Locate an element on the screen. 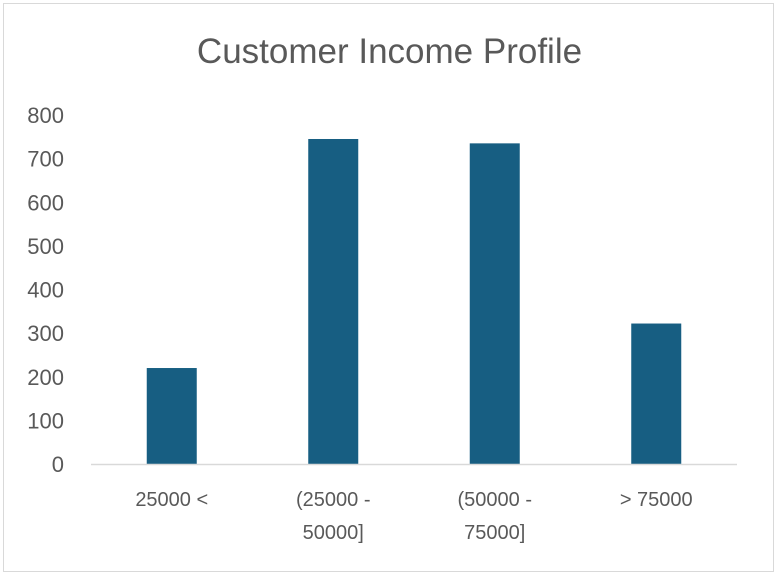 This screenshot has height=577, width=779. chart-title: Customer Income Profile is located at coordinates (389, 51).